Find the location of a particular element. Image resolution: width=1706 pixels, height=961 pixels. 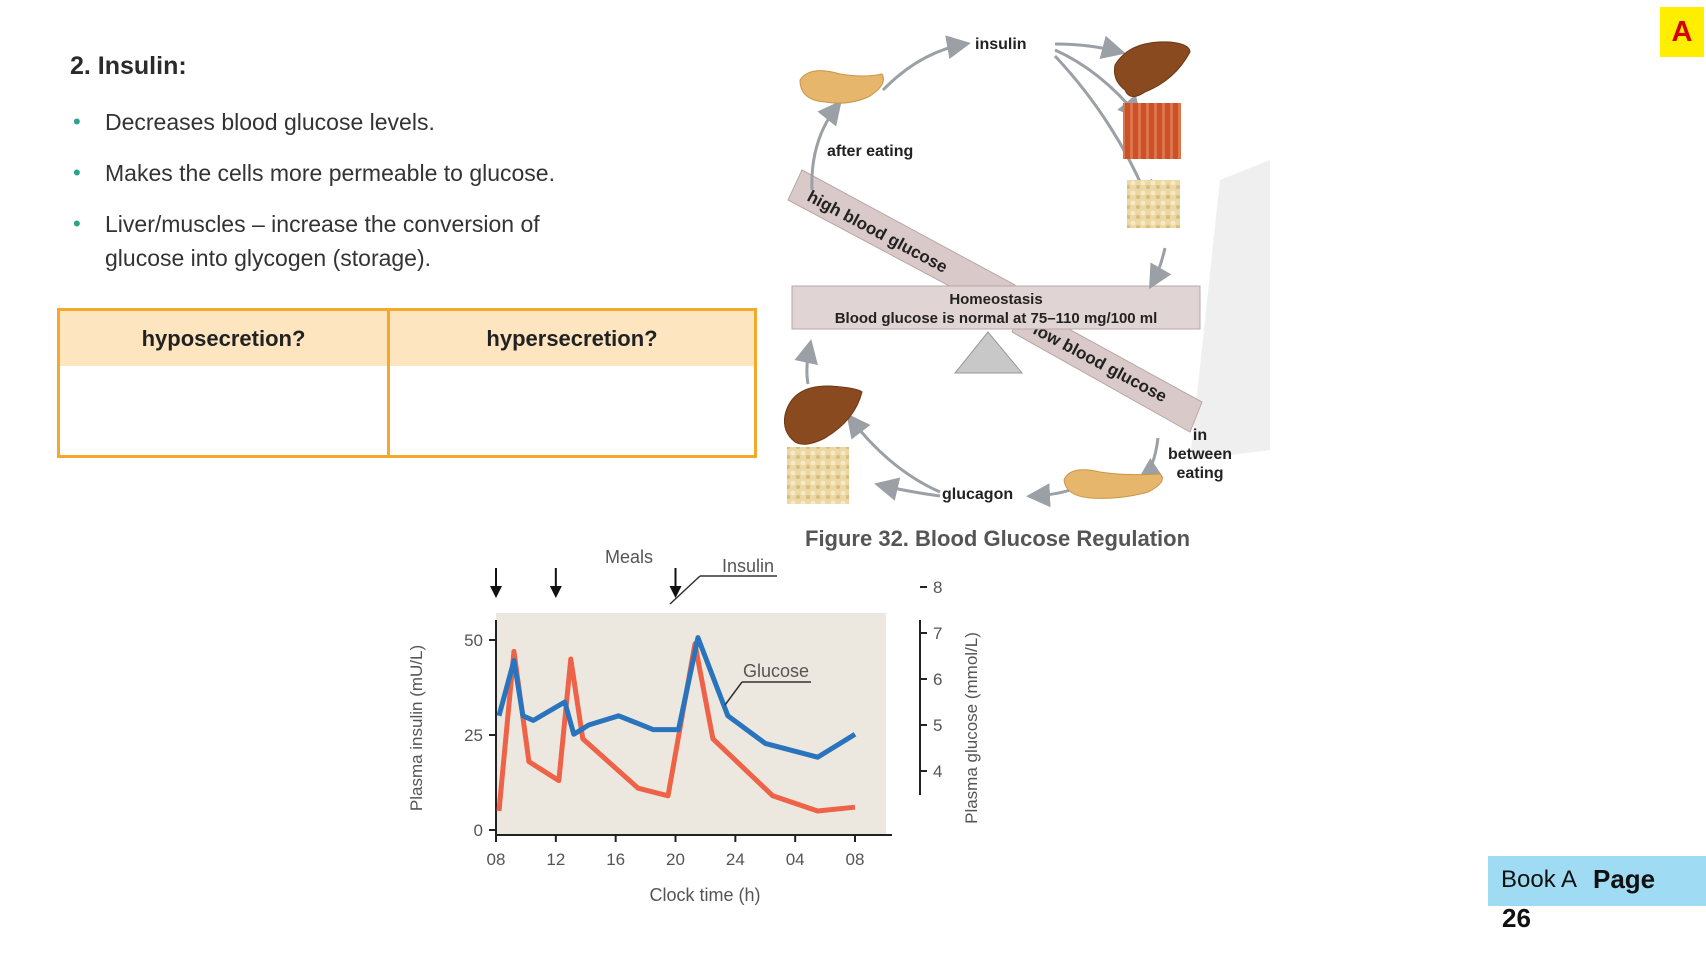

adipose-tissue-top-icon is located at coordinates (1153, 204).